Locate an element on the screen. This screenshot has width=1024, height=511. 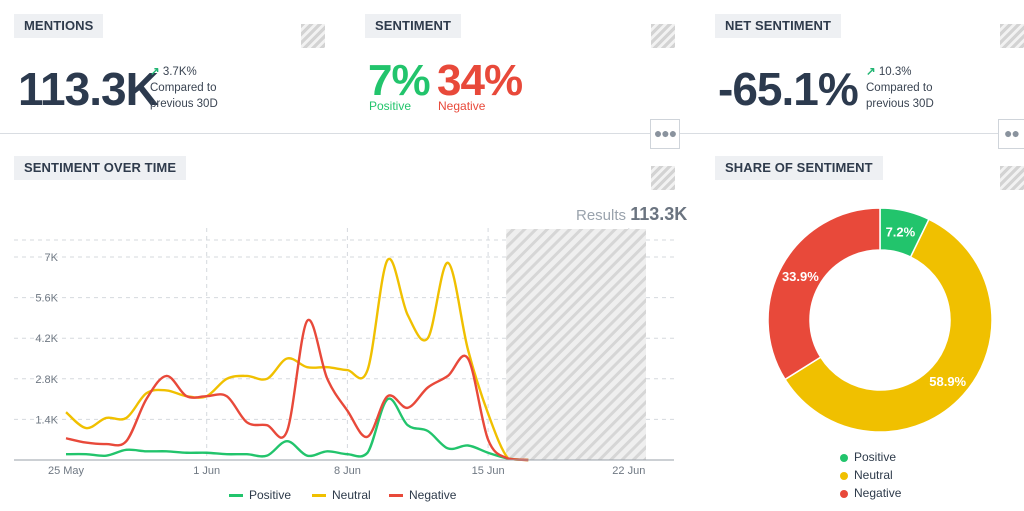
mentions-delta: ↗ 3.7K% Compared to previous 30D is located at coordinates (184, 88).